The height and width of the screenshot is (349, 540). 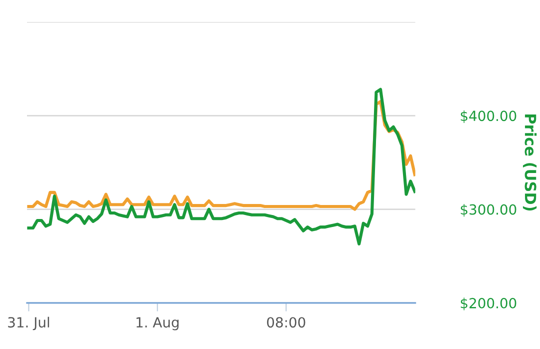 I want to click on y-tick-label: $400.00, so click(x=488, y=116).